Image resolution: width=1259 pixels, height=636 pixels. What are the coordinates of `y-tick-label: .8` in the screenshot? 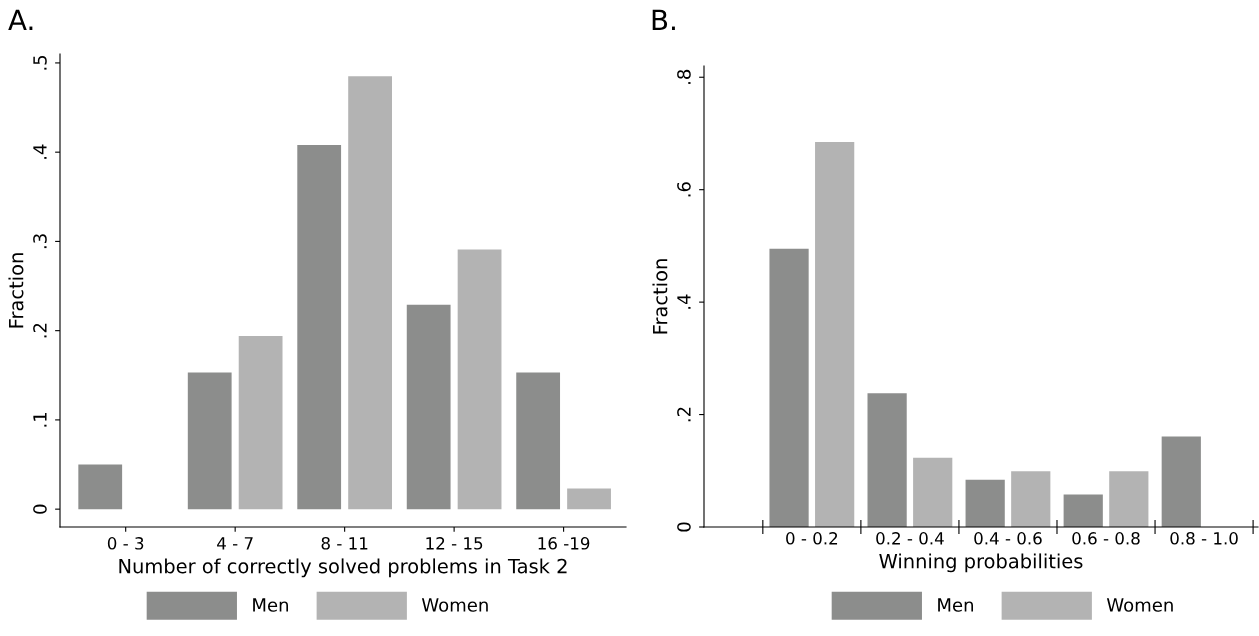 It's located at (684, 76).